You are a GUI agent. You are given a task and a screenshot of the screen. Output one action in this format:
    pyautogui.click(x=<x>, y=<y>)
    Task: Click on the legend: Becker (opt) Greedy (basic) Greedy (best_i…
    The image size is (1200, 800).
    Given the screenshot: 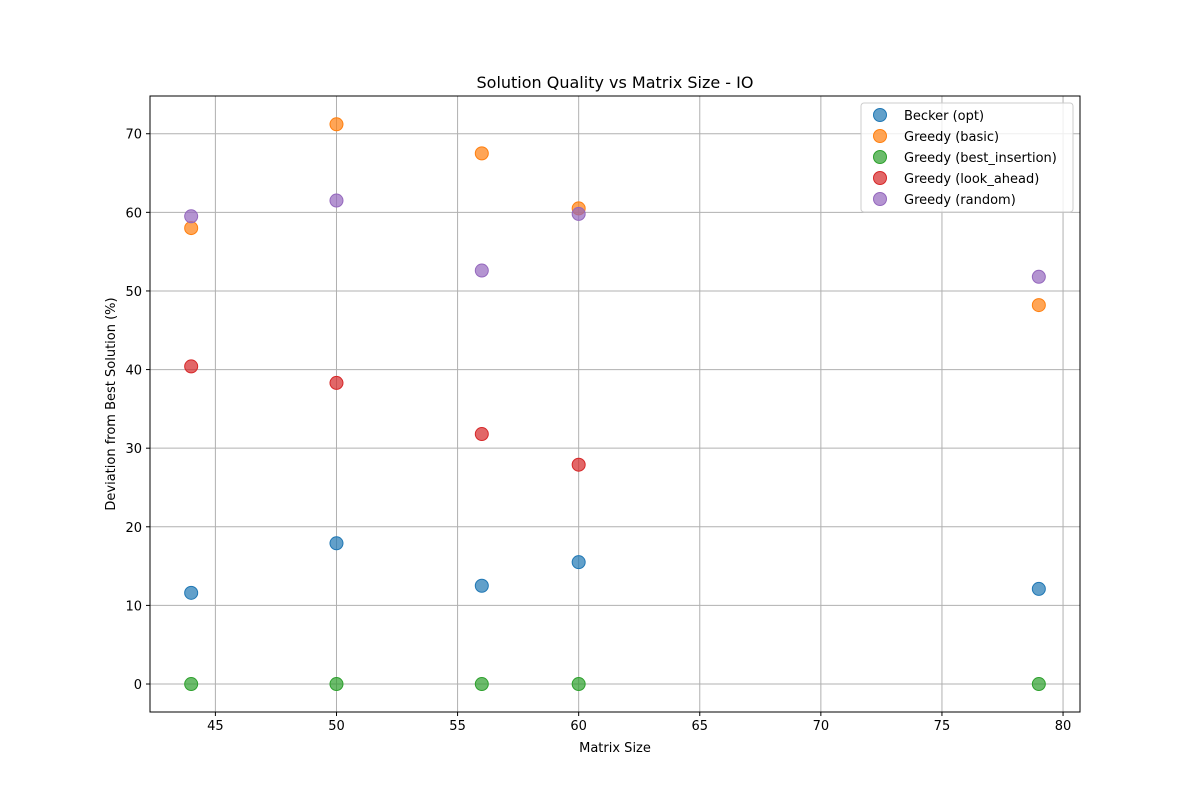 What is the action you would take?
    pyautogui.click(x=967, y=157)
    